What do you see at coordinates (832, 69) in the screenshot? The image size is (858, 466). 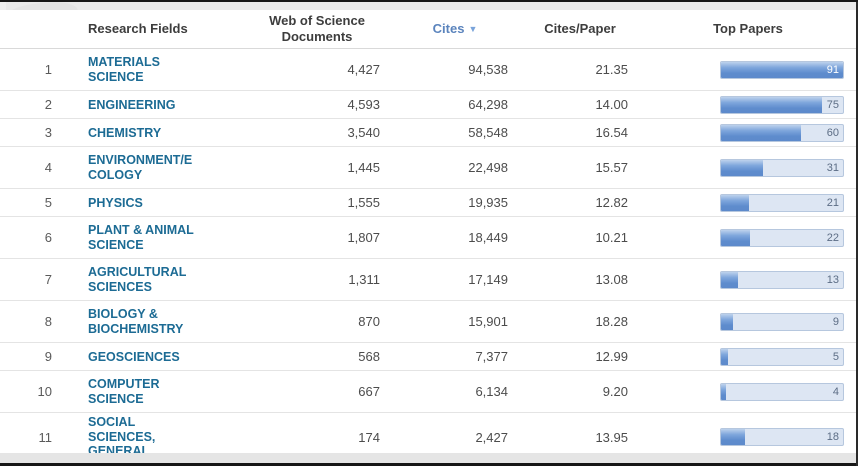 I see `top-papers-value: 91` at bounding box center [832, 69].